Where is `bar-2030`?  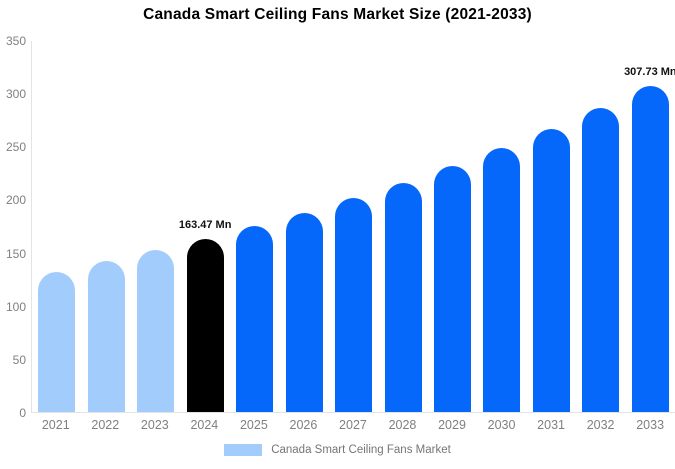
bar-2030 is located at coordinates (502, 279).